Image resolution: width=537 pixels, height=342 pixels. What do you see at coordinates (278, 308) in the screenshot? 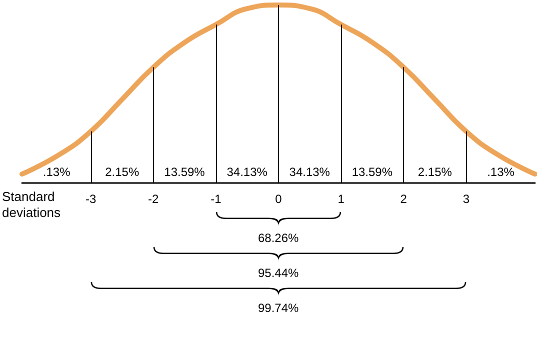
I see `text: 99.74%` at bounding box center [278, 308].